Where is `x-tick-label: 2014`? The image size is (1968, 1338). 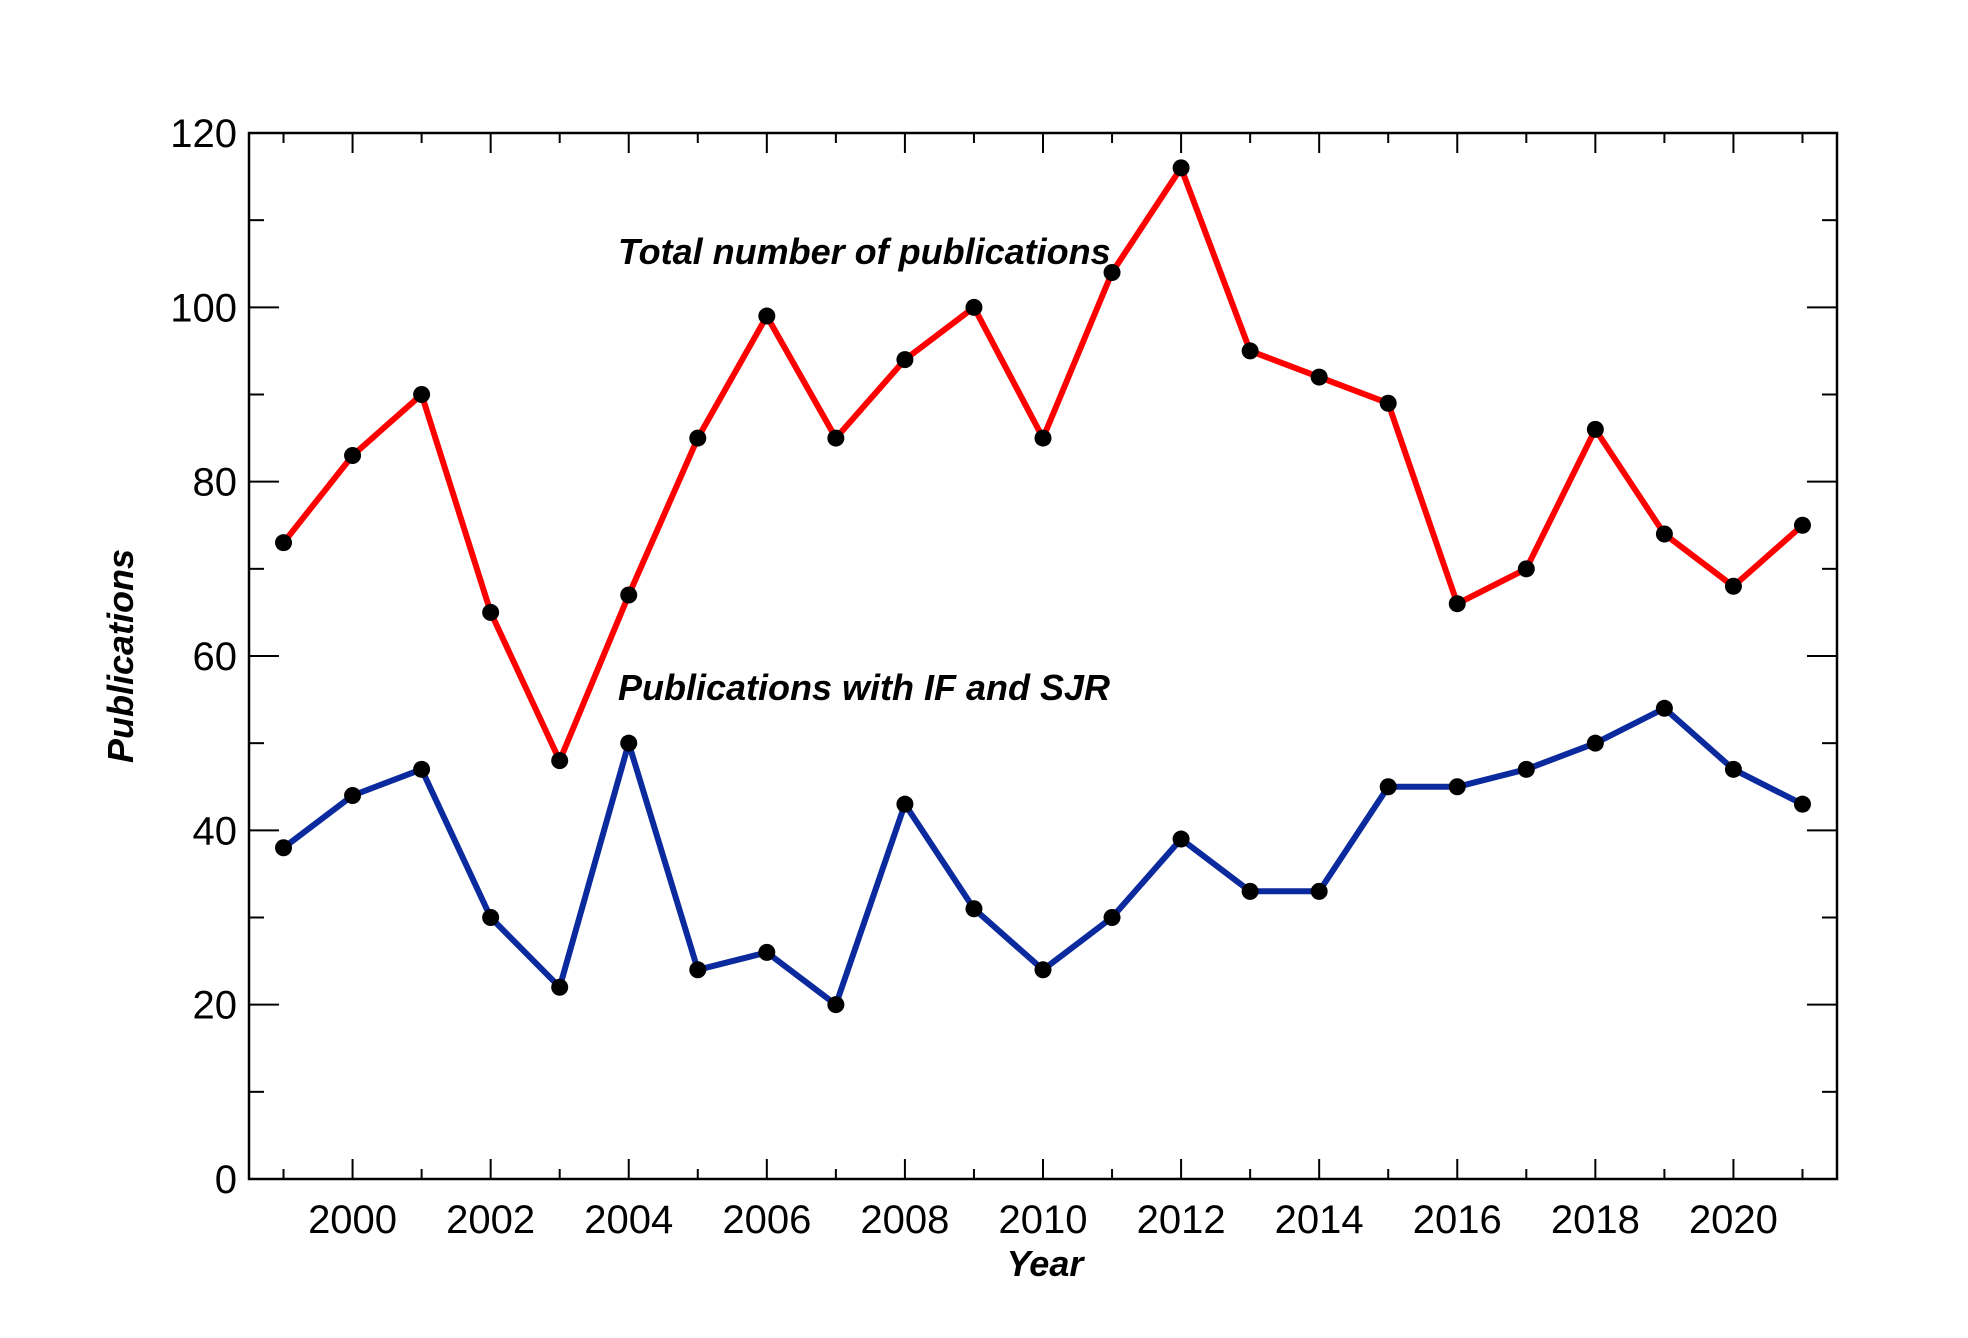
x-tick-label: 2014 is located at coordinates (1319, 1220).